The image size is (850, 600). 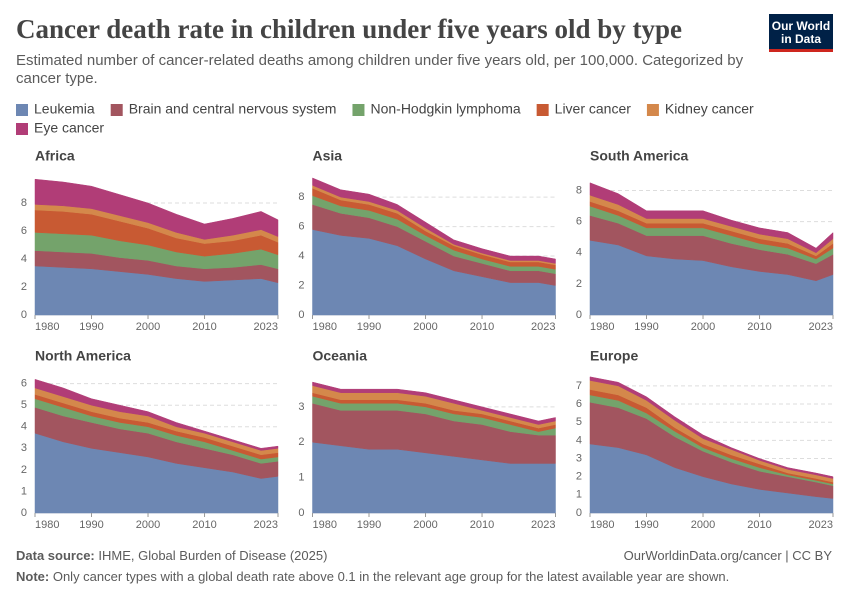 What do you see at coordinates (213, 555) in the screenshot?
I see `source-text: IHME, Global Burden of Disease (2025)` at bounding box center [213, 555].